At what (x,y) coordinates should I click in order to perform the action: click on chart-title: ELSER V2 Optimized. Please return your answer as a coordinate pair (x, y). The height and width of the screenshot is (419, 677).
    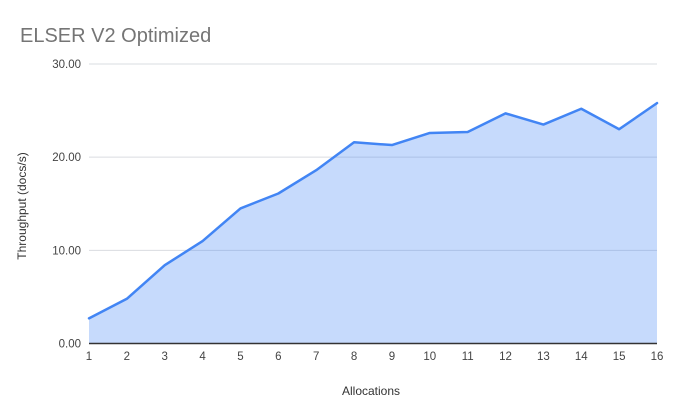
    Looking at the image, I should click on (116, 36).